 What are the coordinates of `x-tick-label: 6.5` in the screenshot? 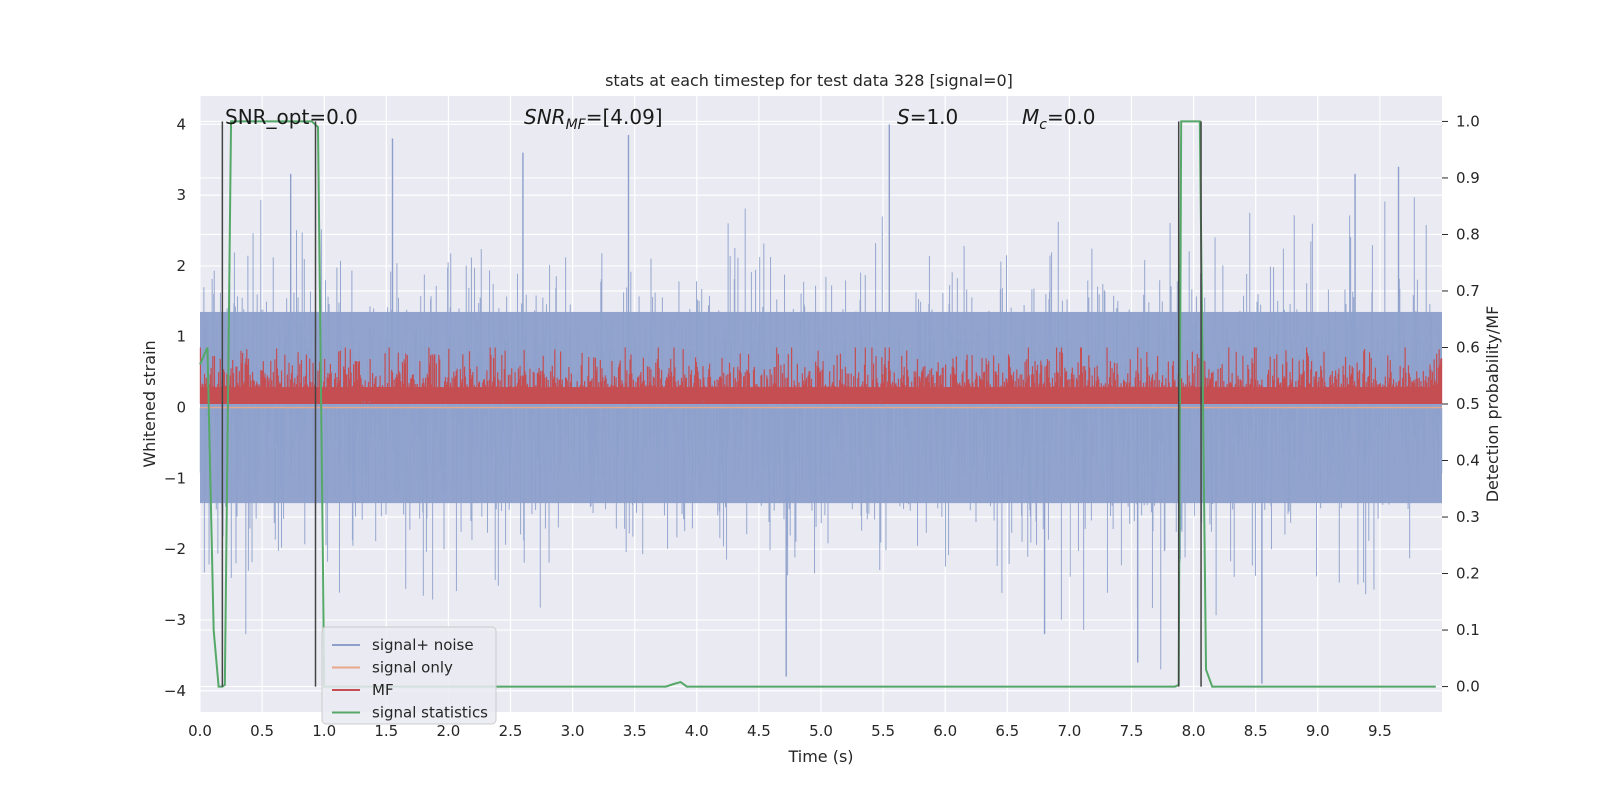 It's located at (1007, 731).